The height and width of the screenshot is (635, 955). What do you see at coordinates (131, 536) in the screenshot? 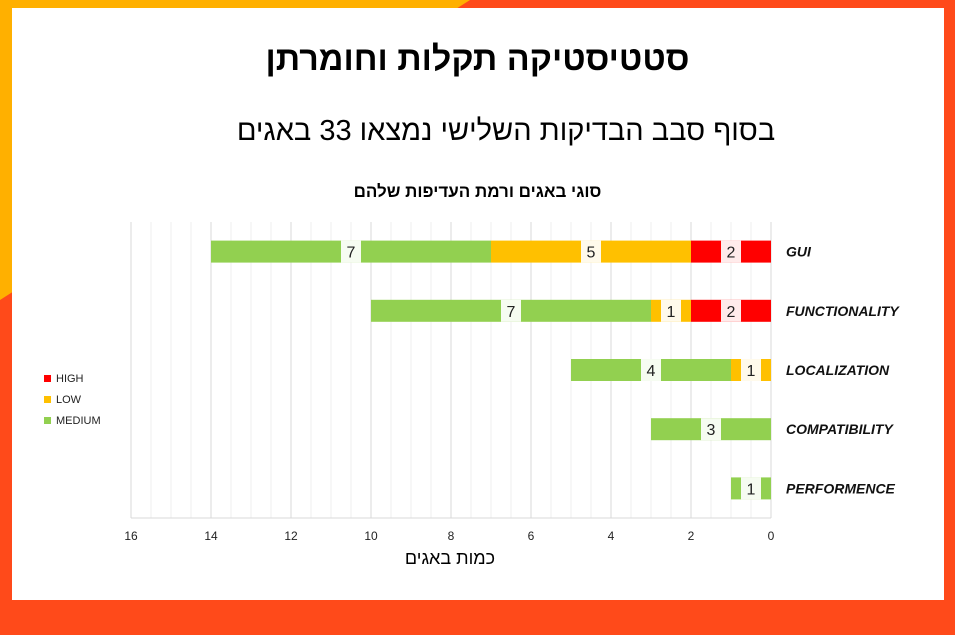
I see `x-tick-label: 16` at bounding box center [131, 536].